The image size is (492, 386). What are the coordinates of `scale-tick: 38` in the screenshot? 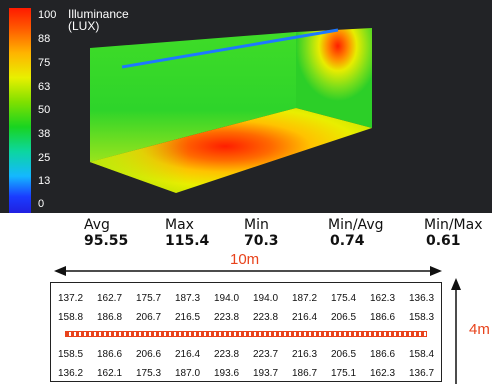 It's located at (44, 134).